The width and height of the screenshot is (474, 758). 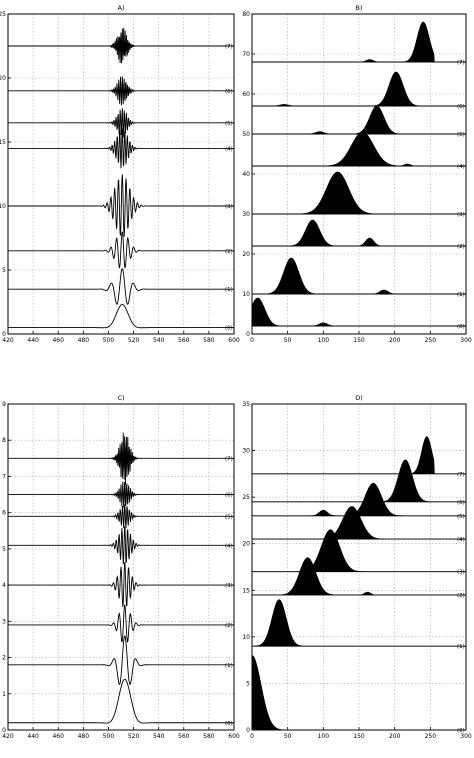 What do you see at coordinates (246, 54) in the screenshot?
I see `y-tick-label: 70` at bounding box center [246, 54].